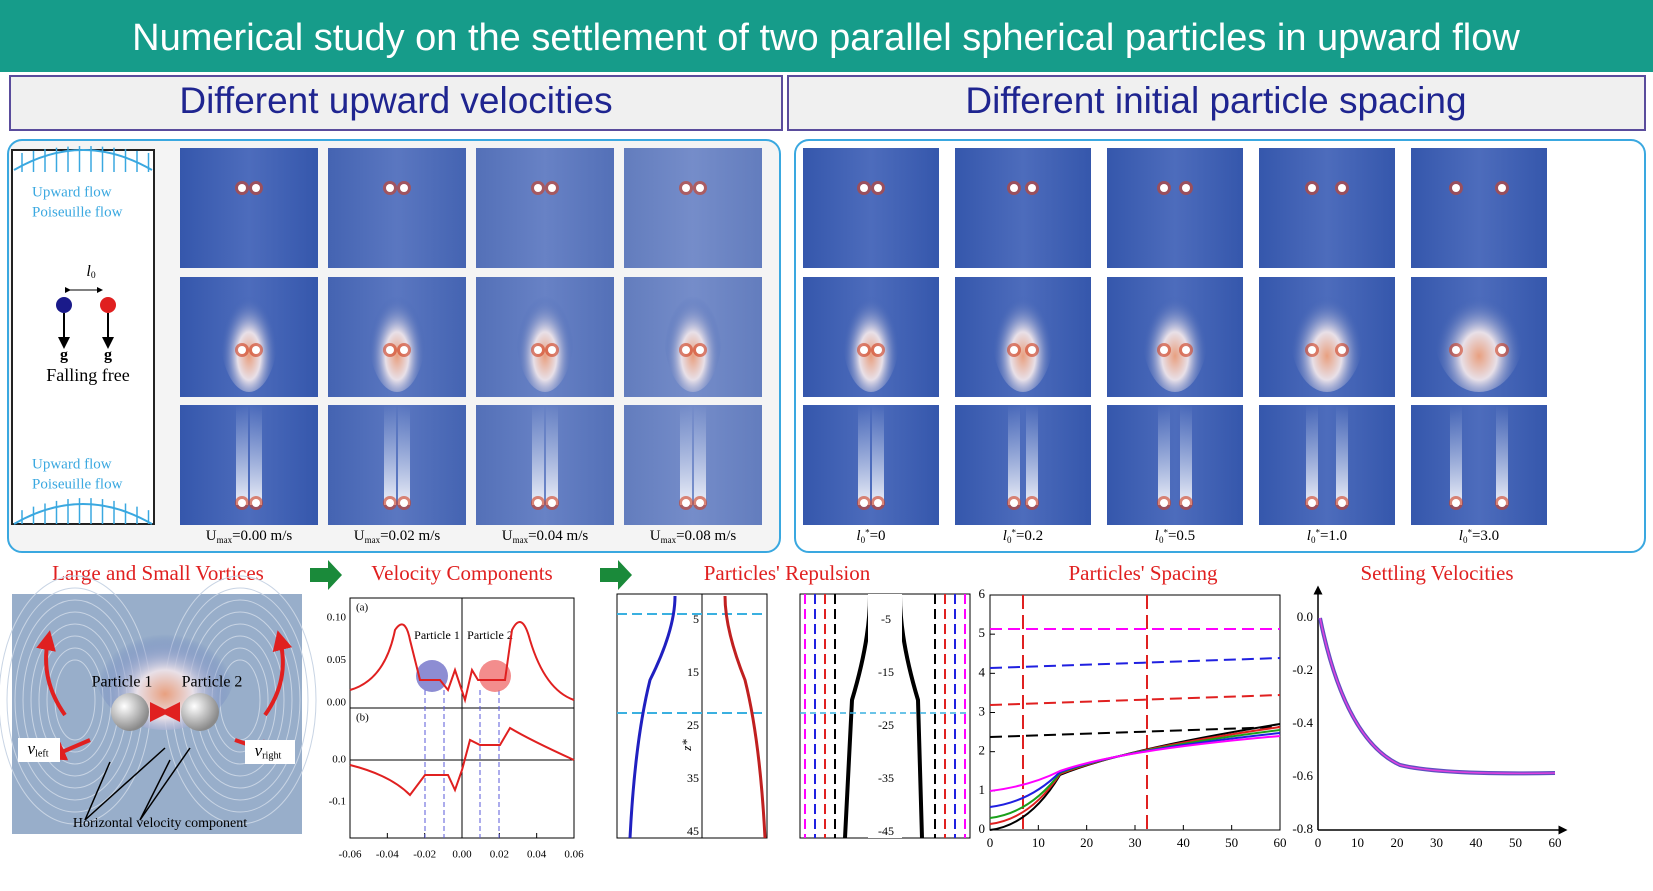 Image resolution: width=1653 pixels, height=891 pixels. Describe the element at coordinates (1302, 669) in the screenshot. I see `tick-label: -0.2` at that location.